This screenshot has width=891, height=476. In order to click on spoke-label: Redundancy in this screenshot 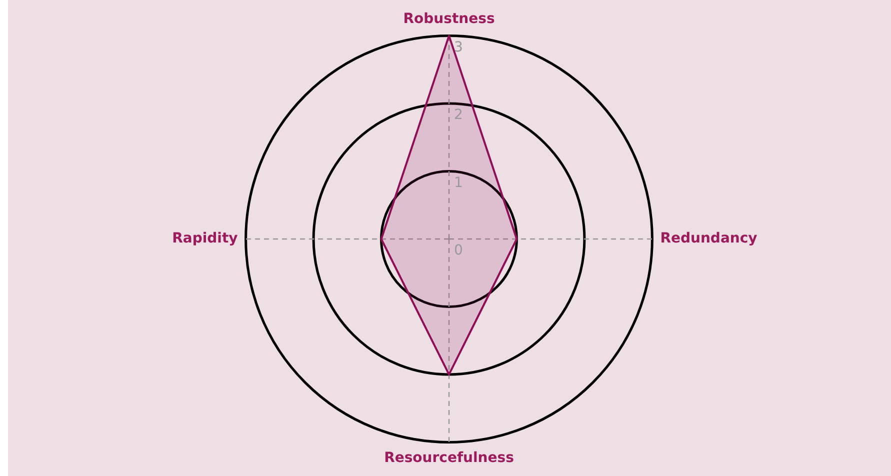, I will do `click(709, 238)`.